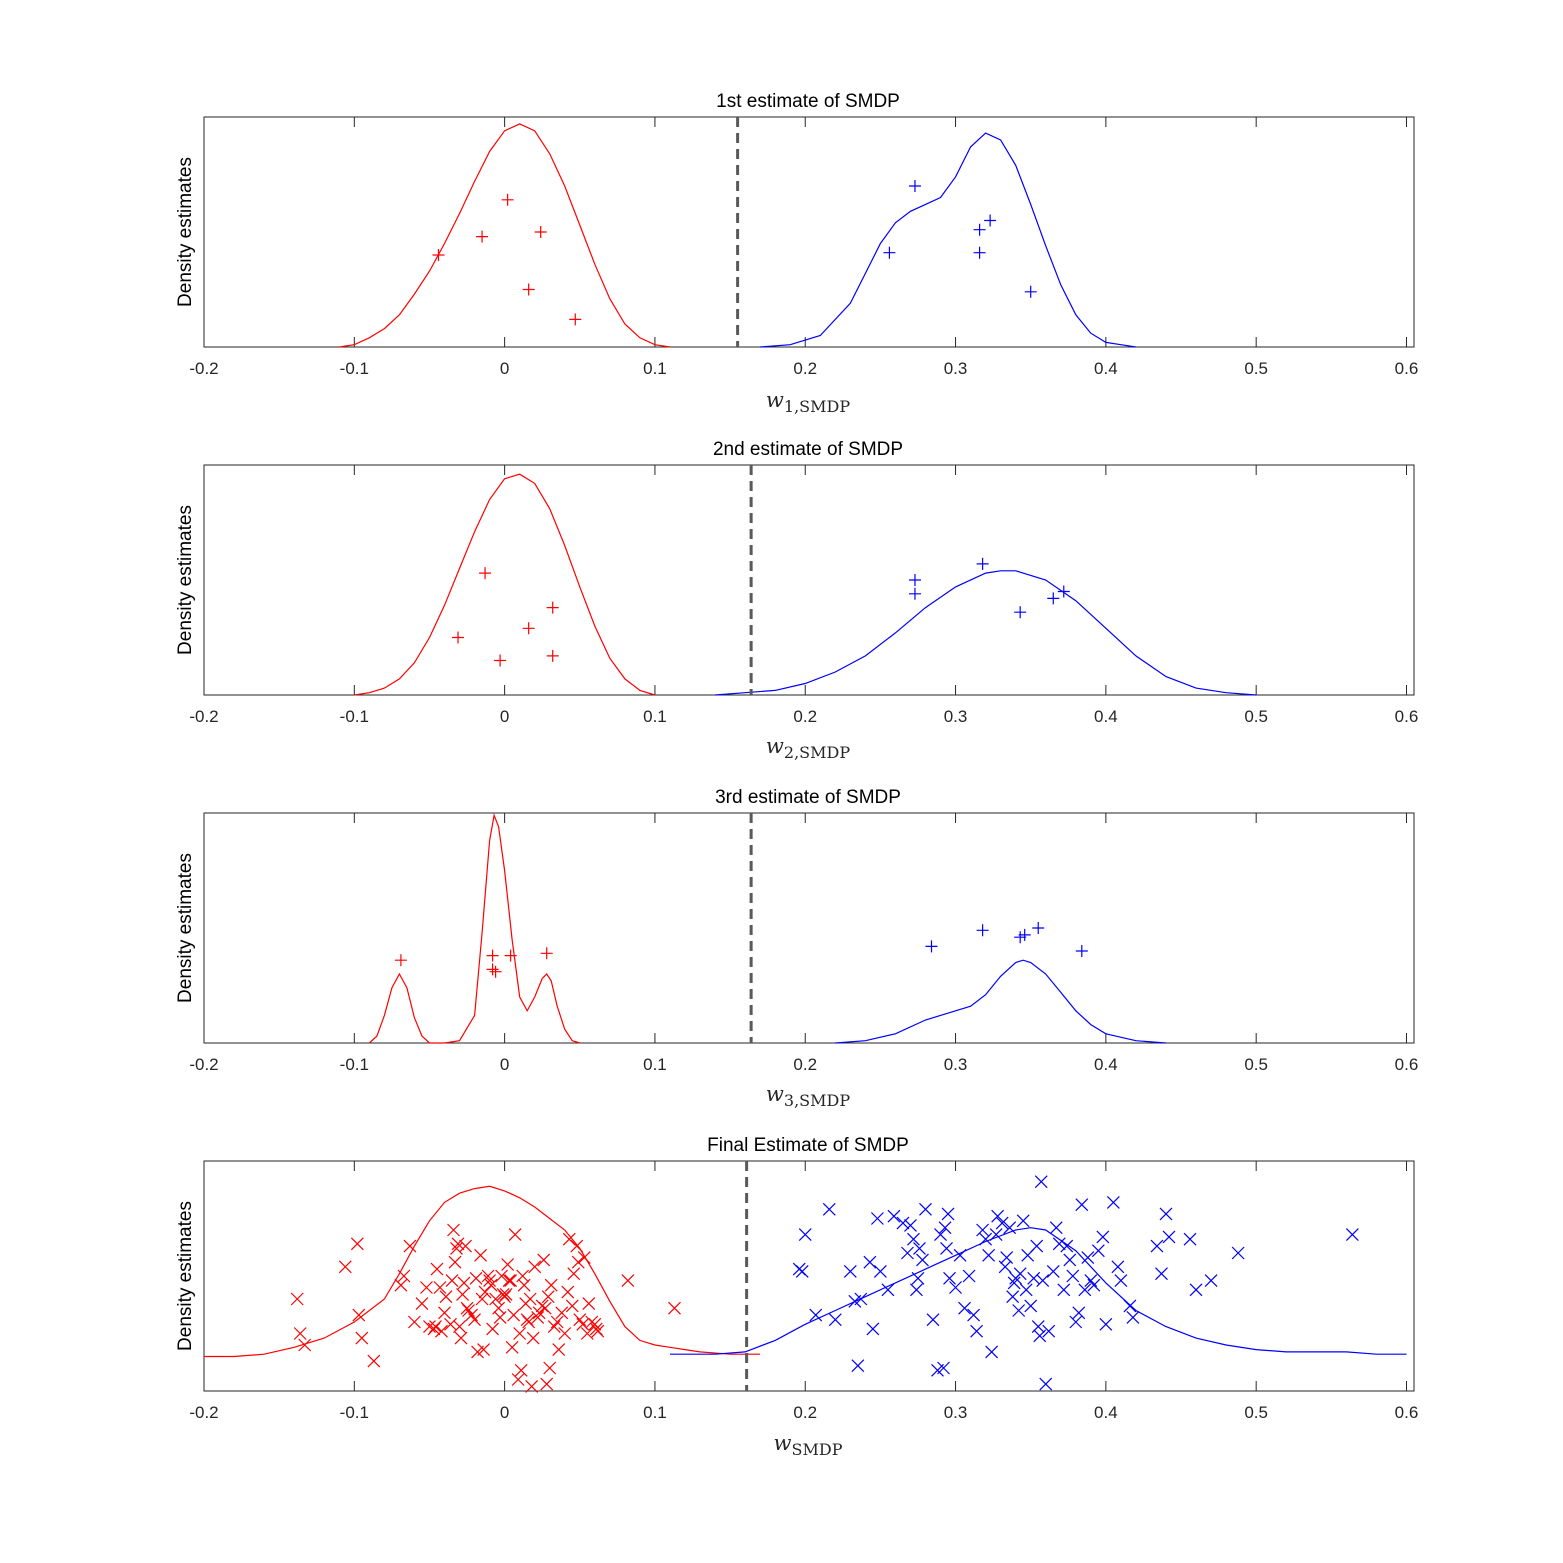 This screenshot has height=1563, width=1563. Describe the element at coordinates (185, 1276) in the screenshot. I see `subplot-4-ylabel: Density estimates` at that location.